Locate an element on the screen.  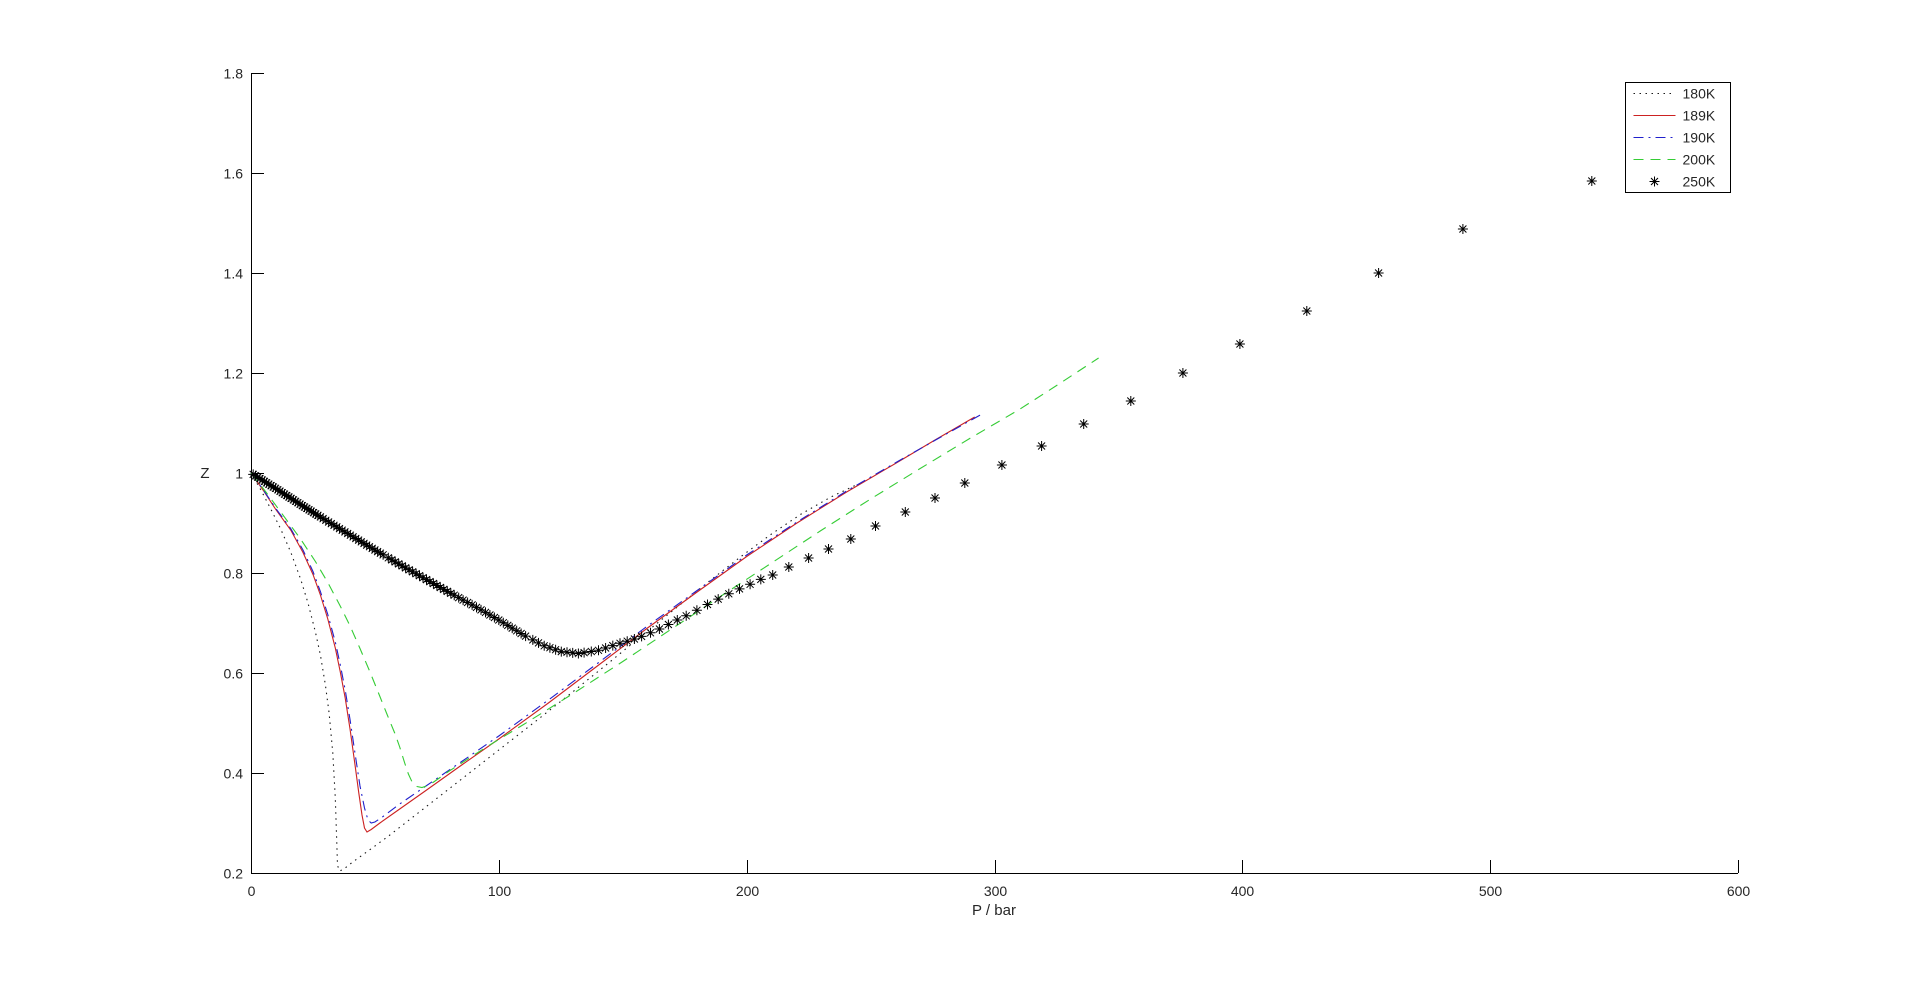
x-tick-label: 500 is located at coordinates (1491, 891).